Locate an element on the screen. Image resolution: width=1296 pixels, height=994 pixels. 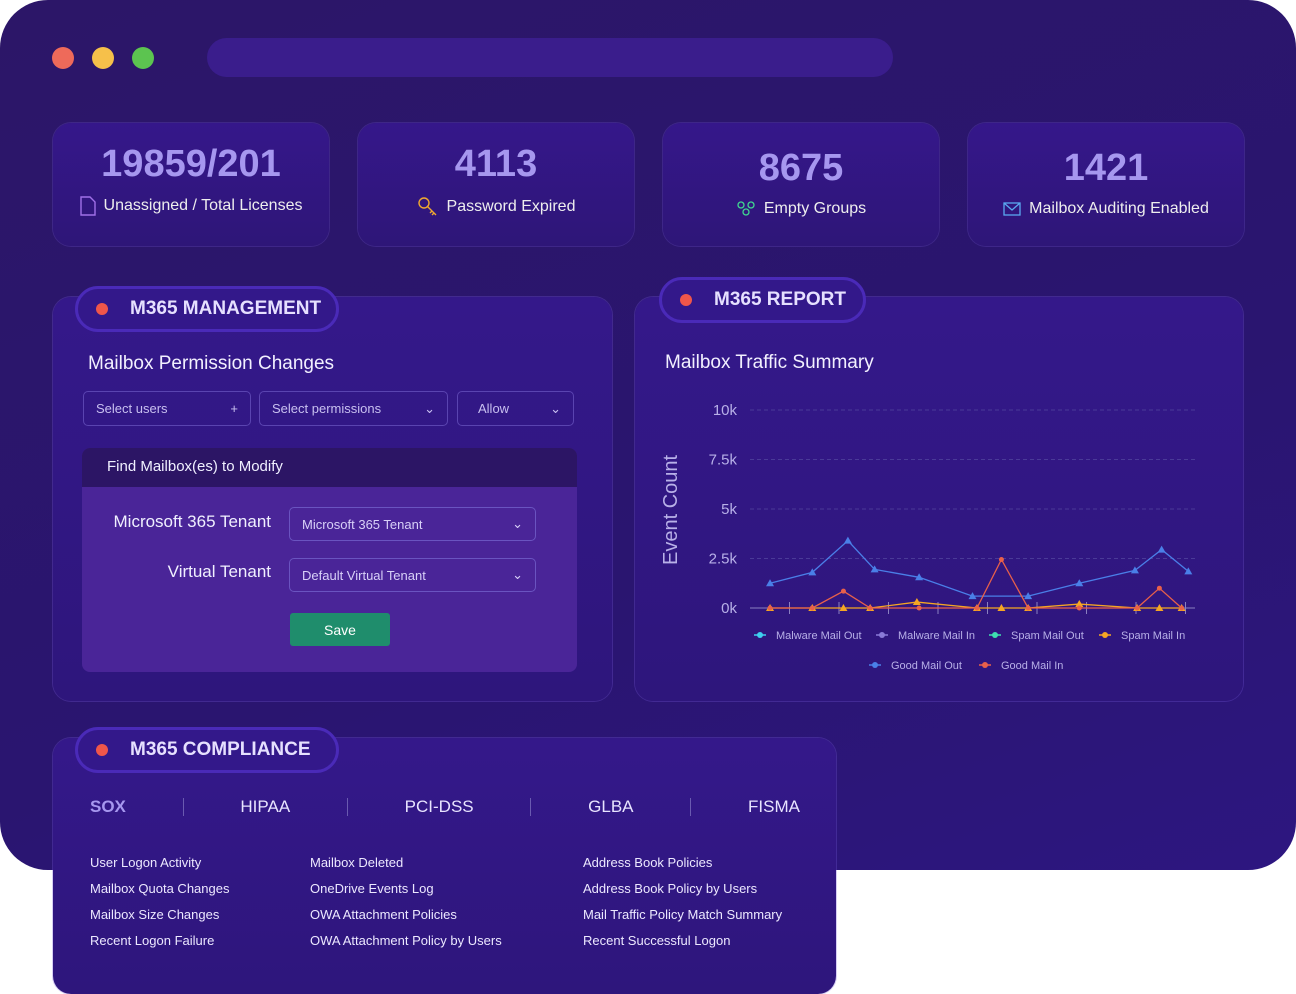
y-tick-label: 0k is located at coordinates (729, 608).